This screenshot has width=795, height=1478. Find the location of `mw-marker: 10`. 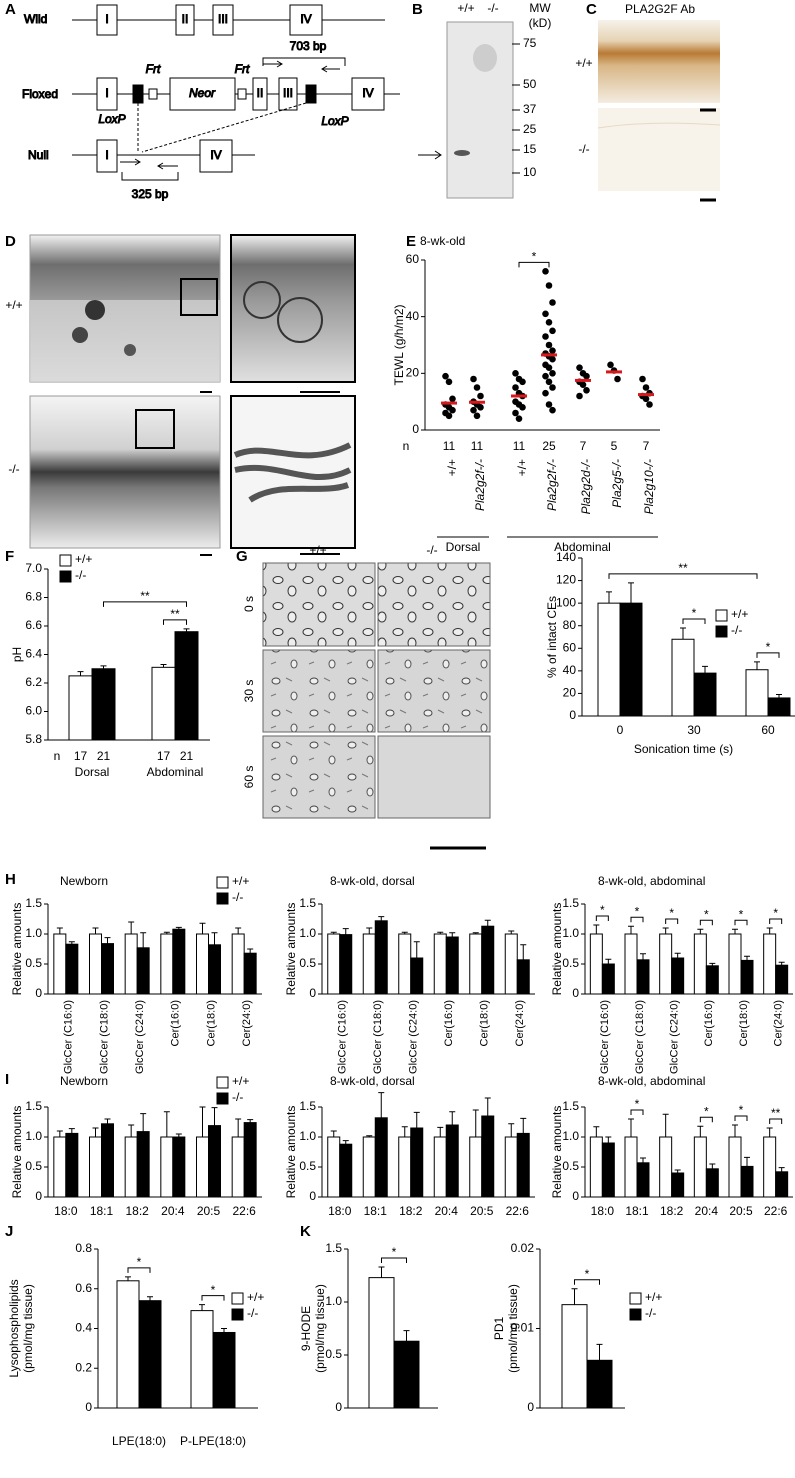

mw-marker: 10 is located at coordinates (530, 172).